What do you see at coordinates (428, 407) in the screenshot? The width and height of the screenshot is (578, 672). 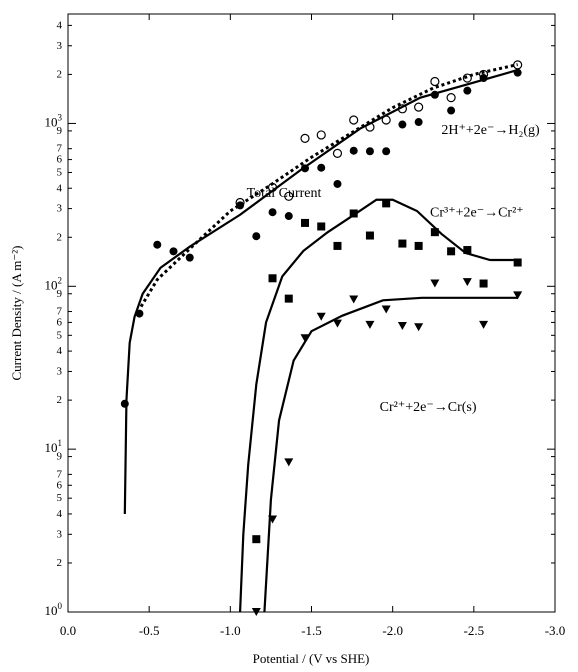 I see `annotation: Cr²⁺+2e⁻→Cr(s)` at bounding box center [428, 407].